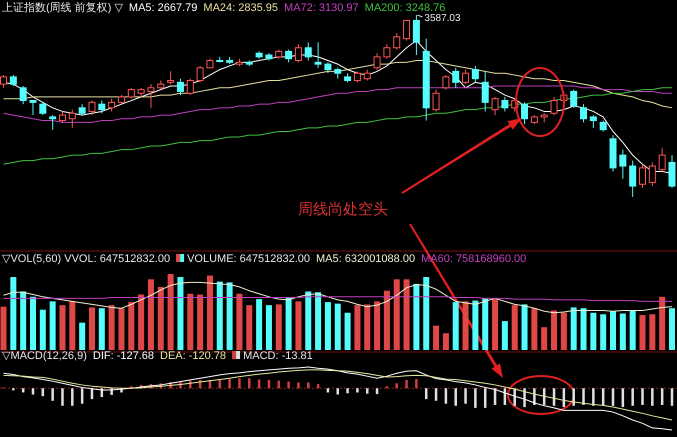 Image resolution: width=677 pixels, height=437 pixels. Describe the element at coordinates (86, 259) in the screenshot. I see `chart-title: ▽VOL(5,60) VVOL: 647512832.00` at that location.